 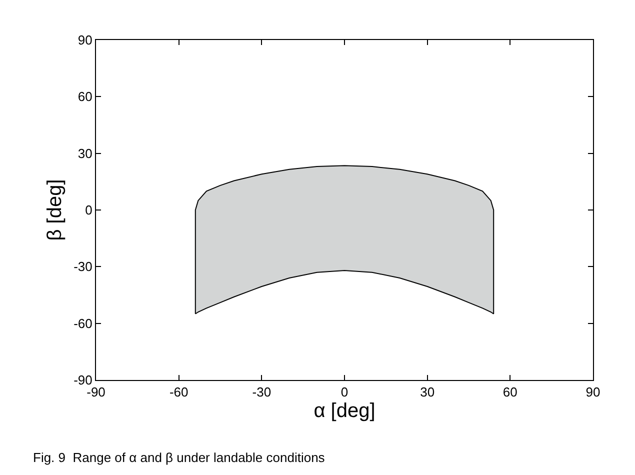 What do you see at coordinates (85, 40) in the screenshot?
I see `y-tick-label: 90` at bounding box center [85, 40].